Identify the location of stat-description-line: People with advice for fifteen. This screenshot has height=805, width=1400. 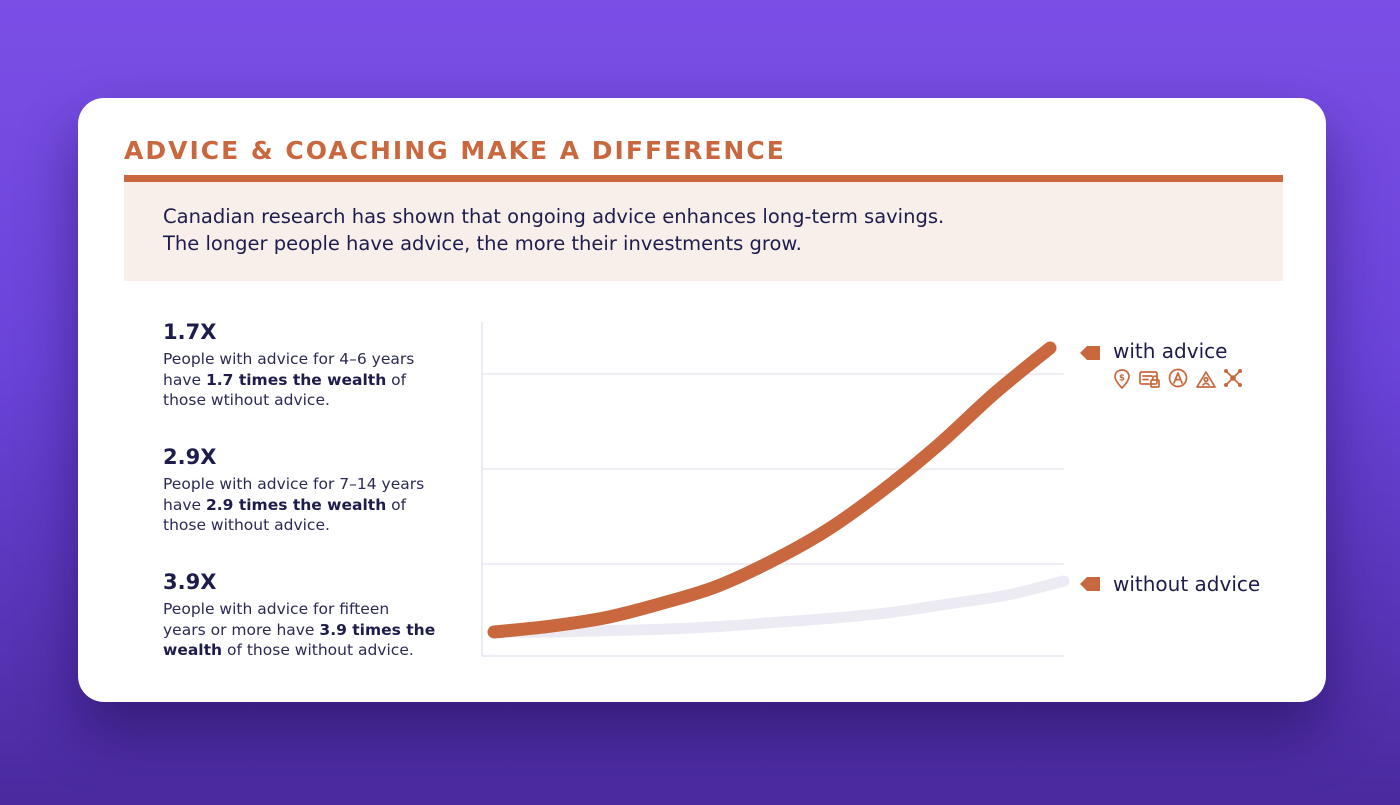
(313, 609).